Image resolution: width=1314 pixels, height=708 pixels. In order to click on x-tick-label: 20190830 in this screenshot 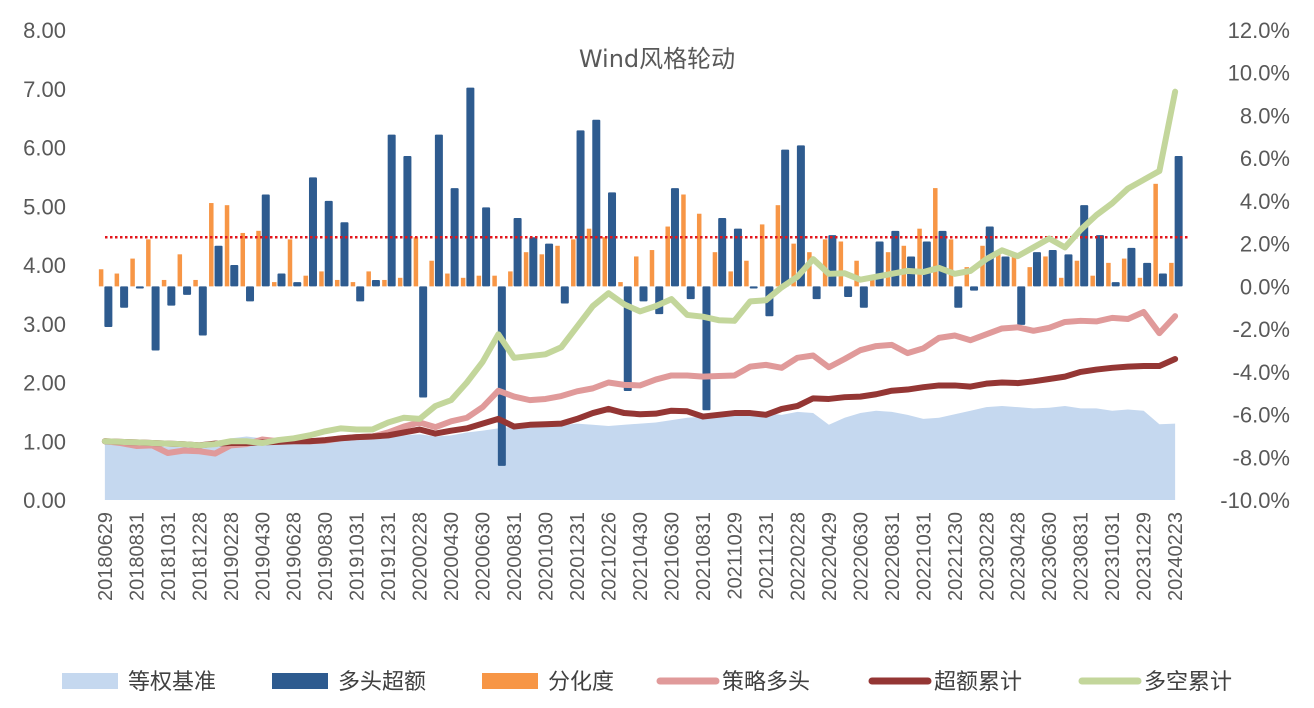, I will do `click(326, 556)`.